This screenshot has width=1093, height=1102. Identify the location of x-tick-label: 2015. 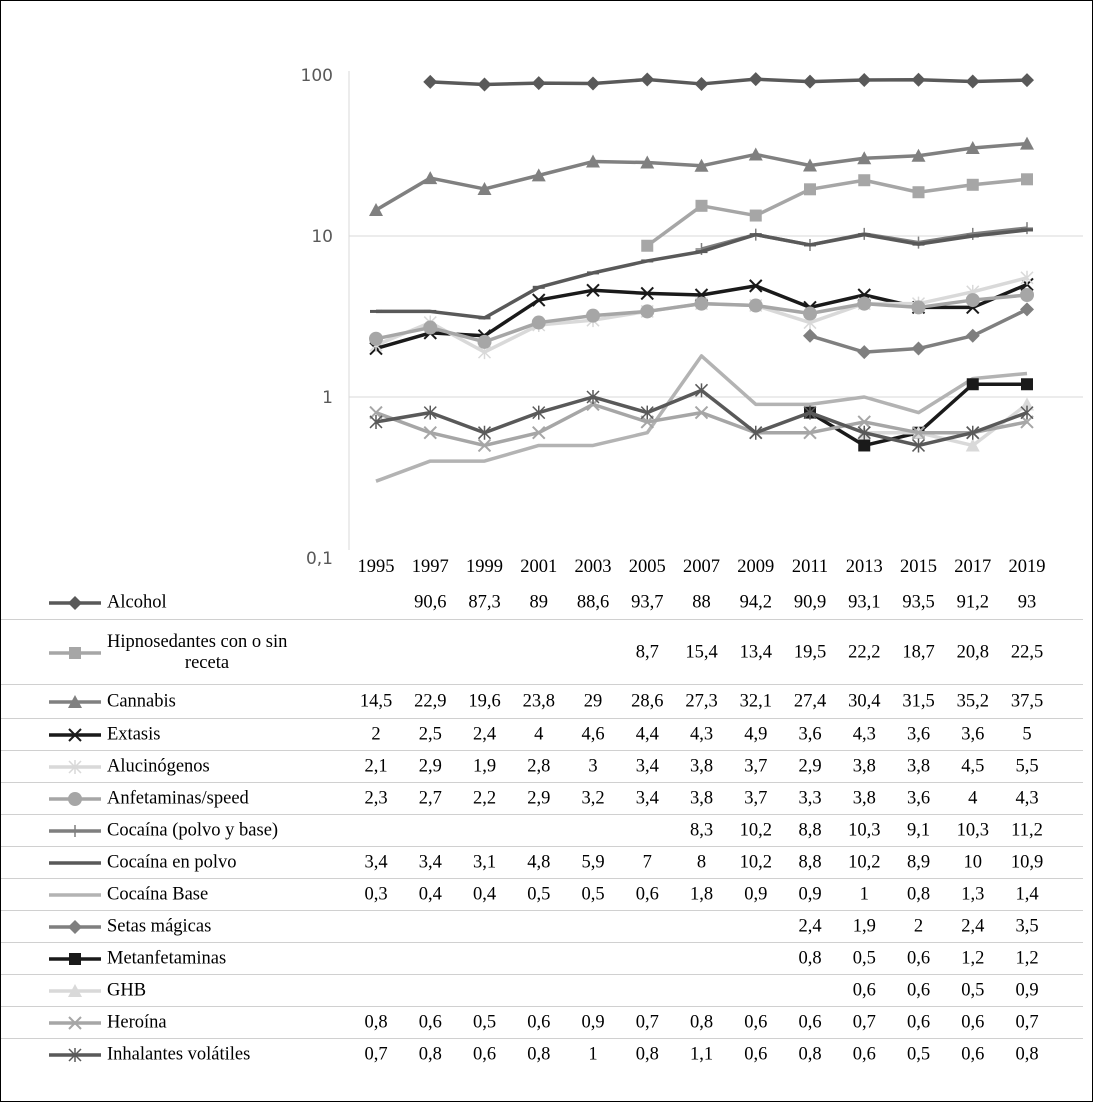
(918, 567).